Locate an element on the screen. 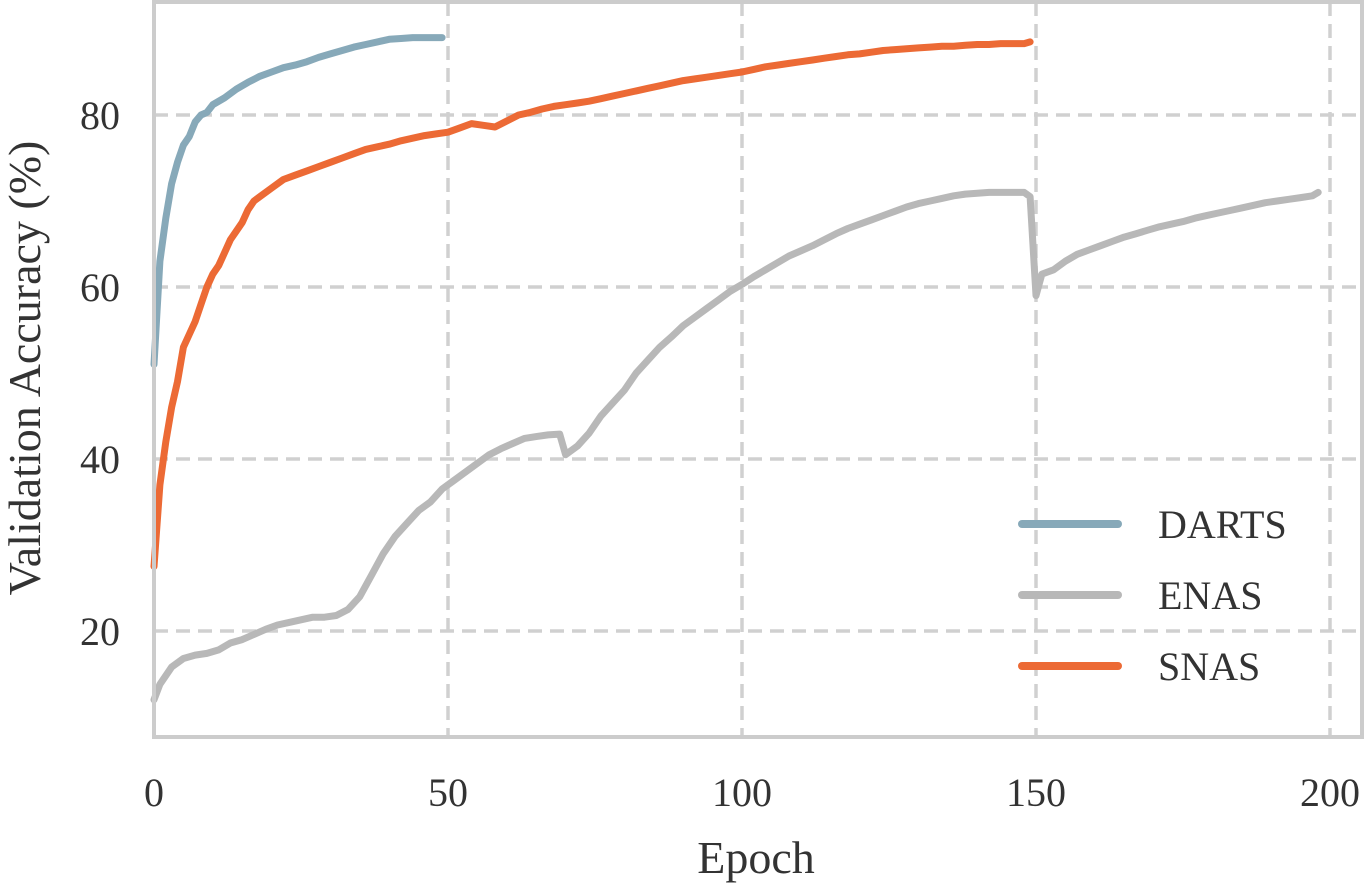  x-tick-label: 50 is located at coordinates (448, 792).